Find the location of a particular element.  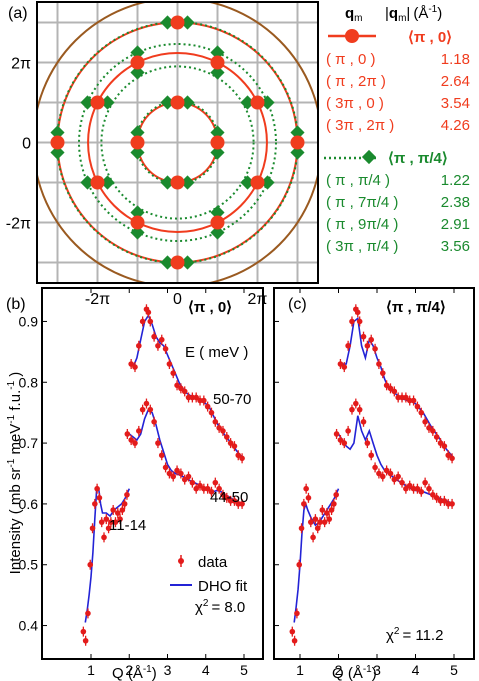

legend-row-q: ( π , 9π/4 ) is located at coordinates (362, 224).